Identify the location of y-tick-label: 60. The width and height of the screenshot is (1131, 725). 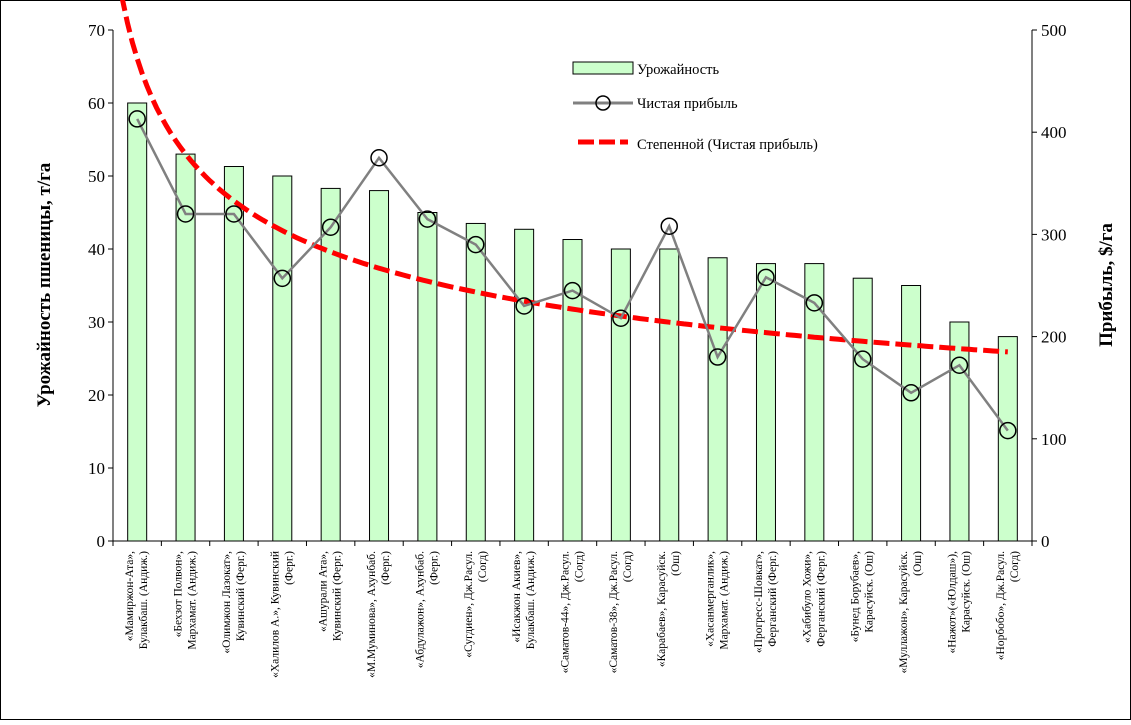
(96, 103).